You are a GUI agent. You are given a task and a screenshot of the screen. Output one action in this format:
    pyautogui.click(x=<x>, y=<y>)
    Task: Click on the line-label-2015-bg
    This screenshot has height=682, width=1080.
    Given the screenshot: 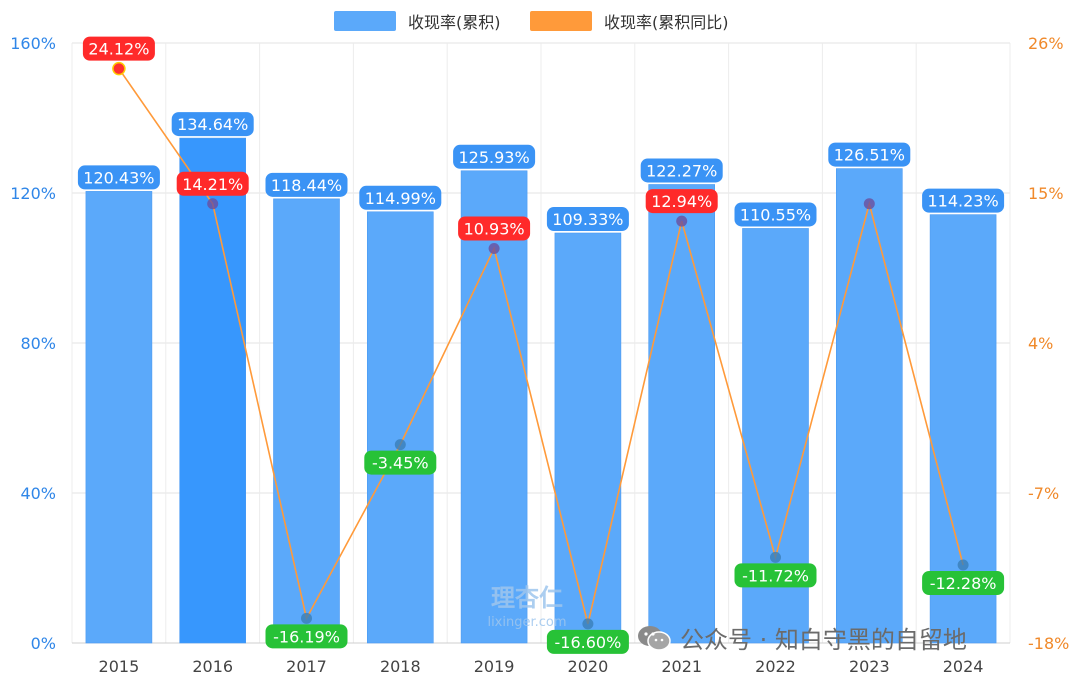 What is the action you would take?
    pyautogui.click(x=118, y=48)
    